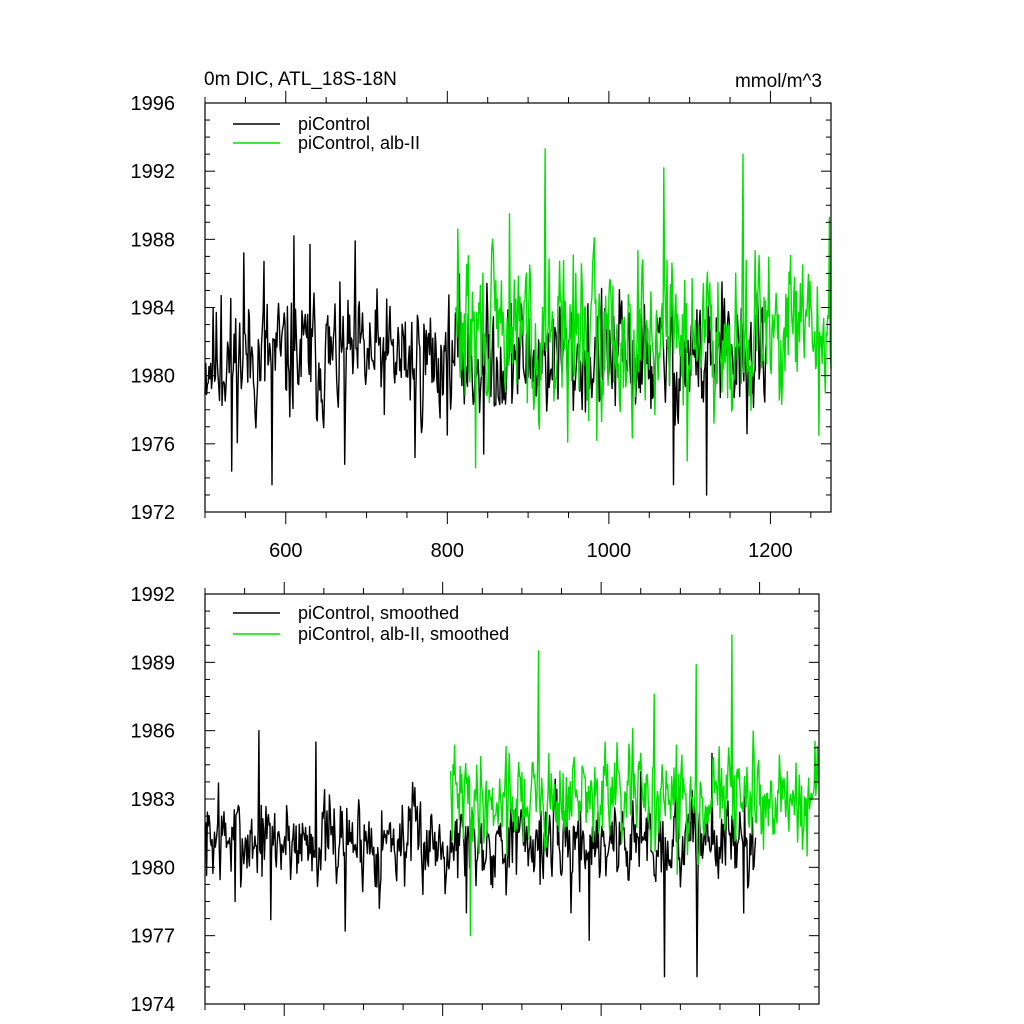 This screenshot has height=1024, width=1024. Describe the element at coordinates (447, 551) in the screenshot. I see `top-xtick-label-1: 800` at that location.